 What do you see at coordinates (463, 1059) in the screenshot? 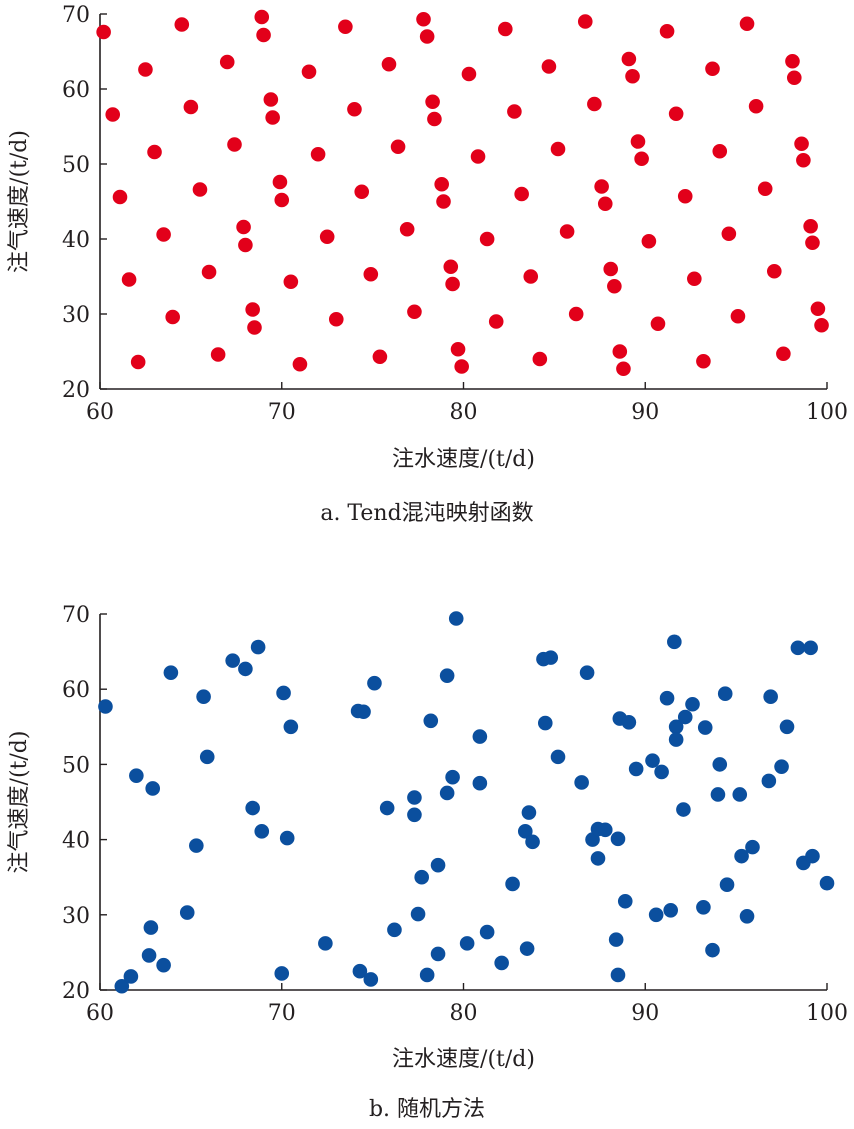
I see `x-axis-label-b: 注水速度/(t/d)` at bounding box center [463, 1059].